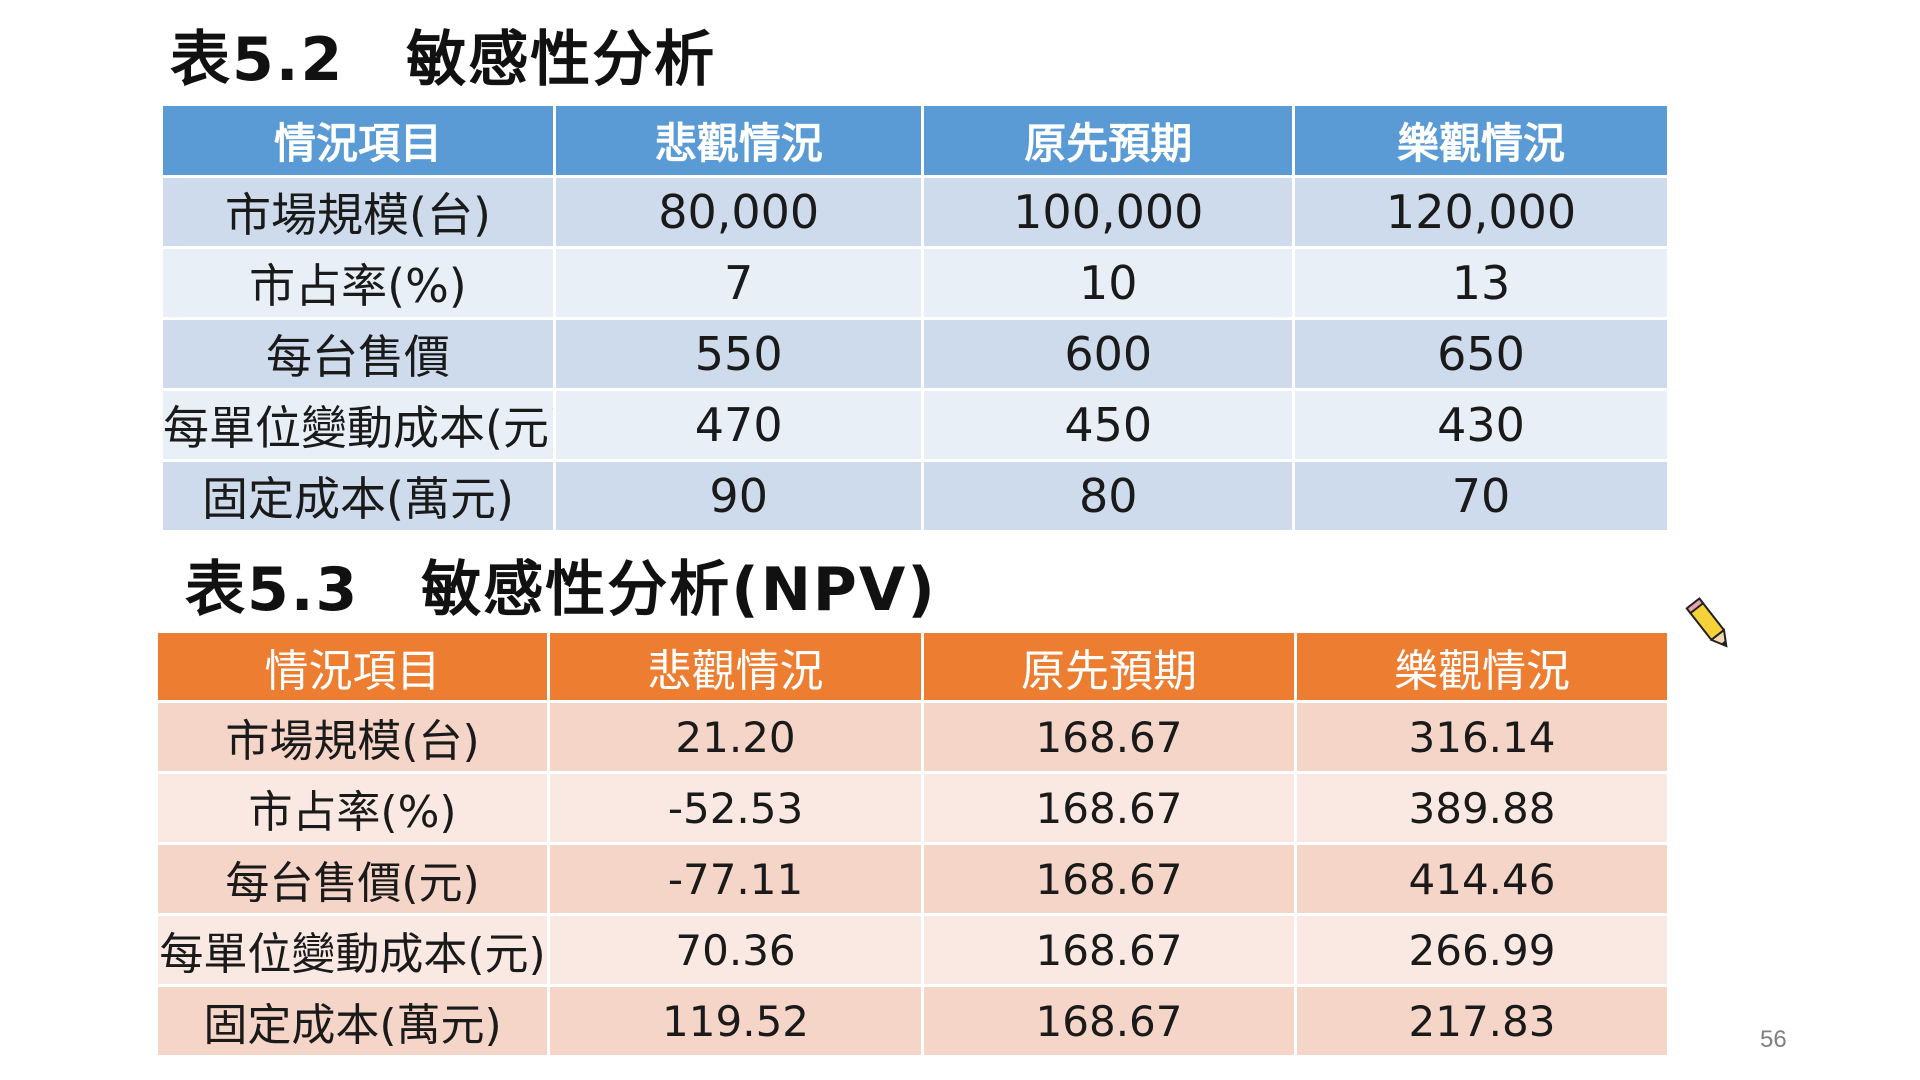 The width and height of the screenshot is (1920, 1080). I want to click on table-cell: 21.20, so click(736, 737).